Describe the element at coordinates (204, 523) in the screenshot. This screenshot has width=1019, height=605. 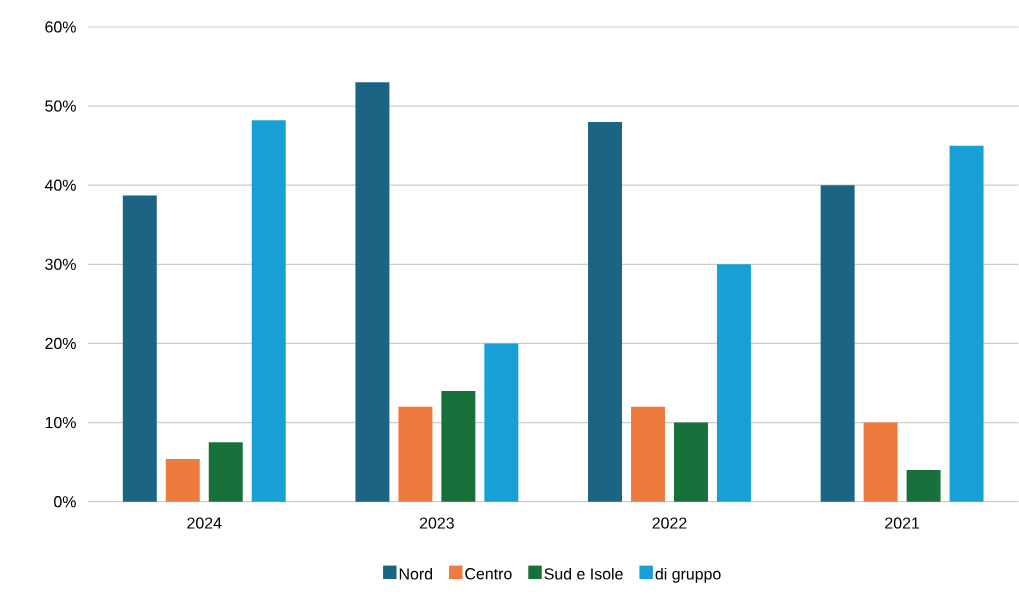
I see `x-tick-label: 2024` at that location.